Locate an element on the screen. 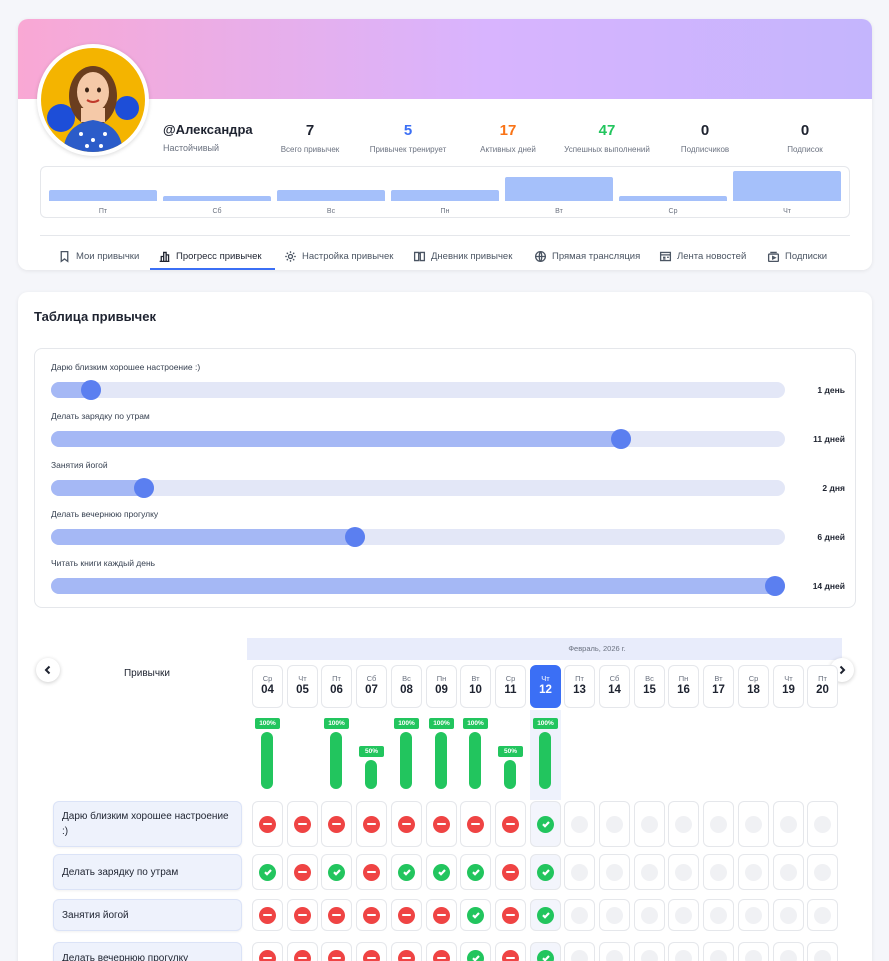 This screenshot has width=889, height=961. day-header: Вт 17 is located at coordinates (718, 686).